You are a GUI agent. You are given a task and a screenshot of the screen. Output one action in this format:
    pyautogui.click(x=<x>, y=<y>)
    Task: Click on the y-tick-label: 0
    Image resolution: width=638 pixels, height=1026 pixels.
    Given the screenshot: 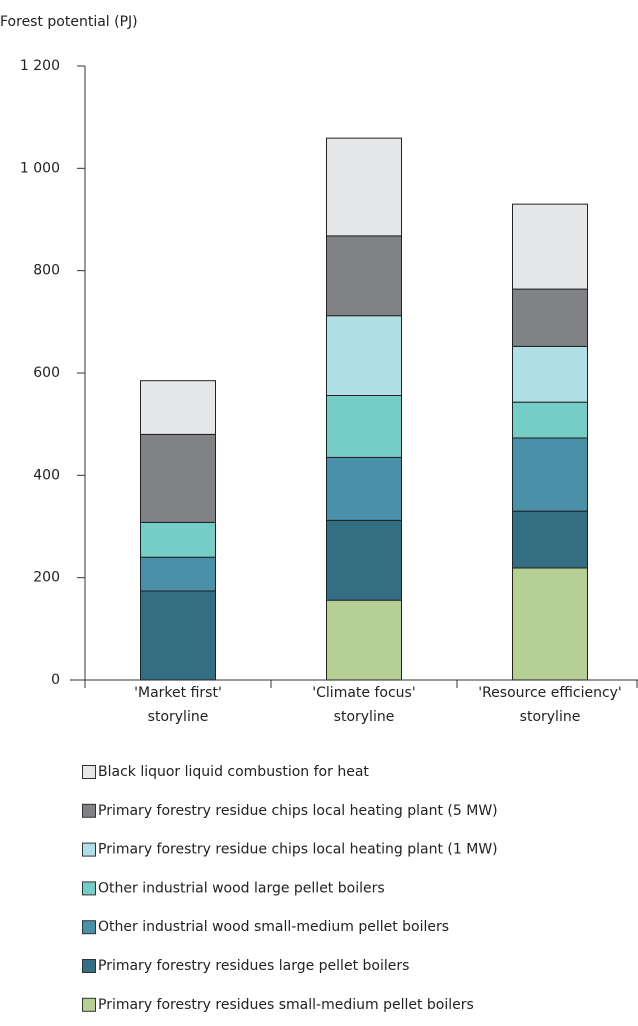 What is the action you would take?
    pyautogui.click(x=55, y=680)
    